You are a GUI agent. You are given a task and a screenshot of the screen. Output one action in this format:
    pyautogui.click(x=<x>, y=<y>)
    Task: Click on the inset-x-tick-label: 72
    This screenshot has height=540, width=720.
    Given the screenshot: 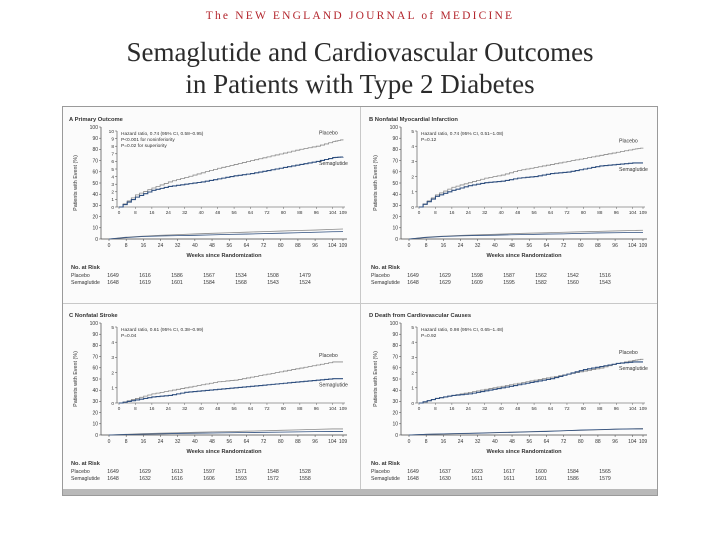 What is the action you would take?
    pyautogui.click(x=567, y=408)
    